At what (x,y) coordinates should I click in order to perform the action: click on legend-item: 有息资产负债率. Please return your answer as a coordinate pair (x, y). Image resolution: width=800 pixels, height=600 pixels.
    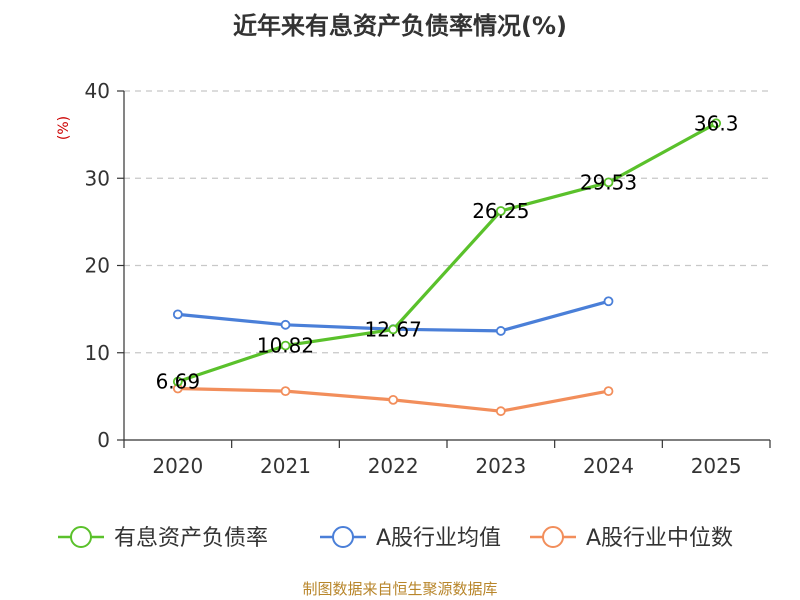
    Looking at the image, I should click on (163, 538).